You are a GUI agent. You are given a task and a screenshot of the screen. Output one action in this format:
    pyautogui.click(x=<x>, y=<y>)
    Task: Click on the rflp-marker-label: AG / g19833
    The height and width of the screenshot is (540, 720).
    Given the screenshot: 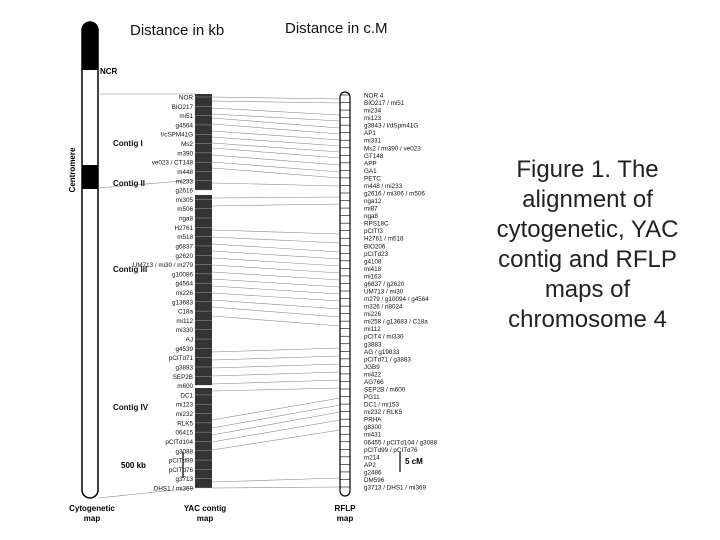 What is the action you would take?
    pyautogui.click(x=382, y=352)
    